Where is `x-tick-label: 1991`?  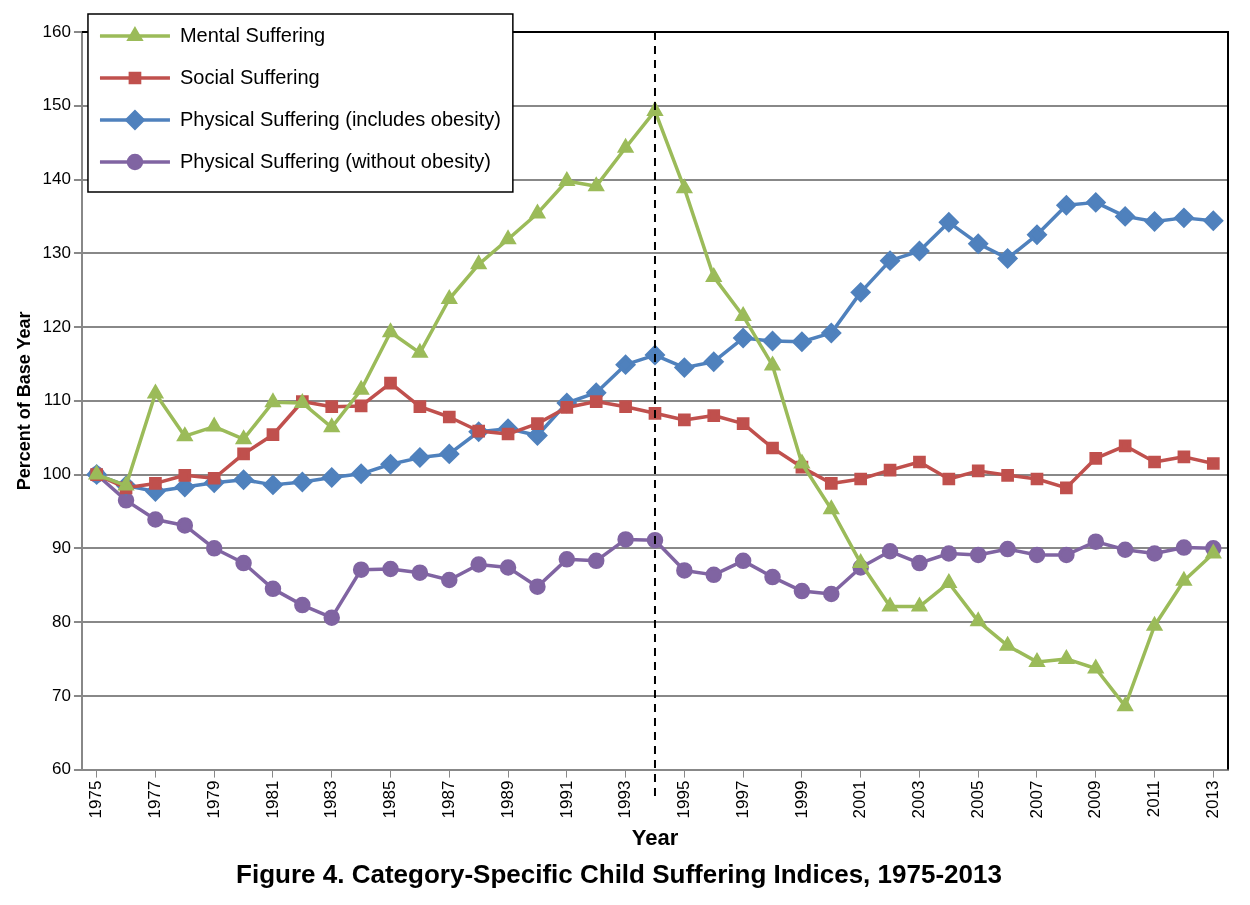 x-tick-label: 1991 is located at coordinates (566, 799).